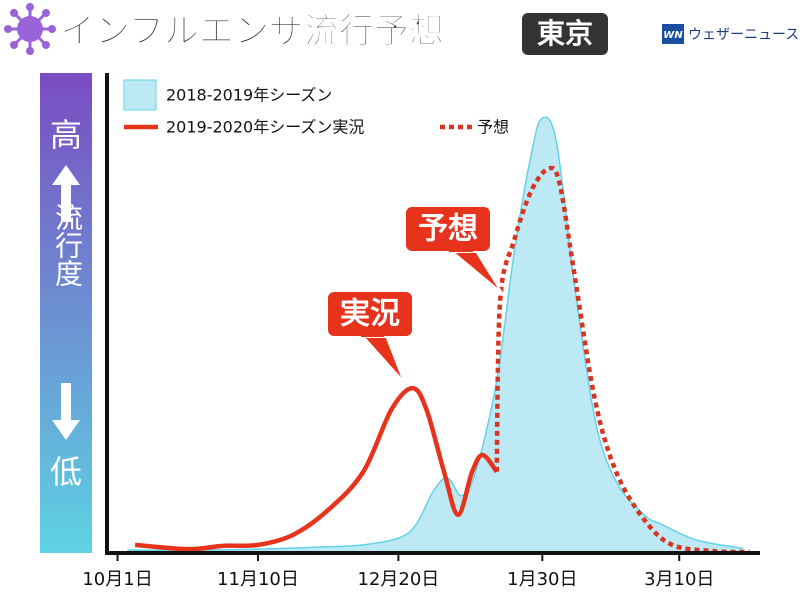  What do you see at coordinates (493, 127) in the screenshot?
I see `legend-label: 予想` at bounding box center [493, 127].